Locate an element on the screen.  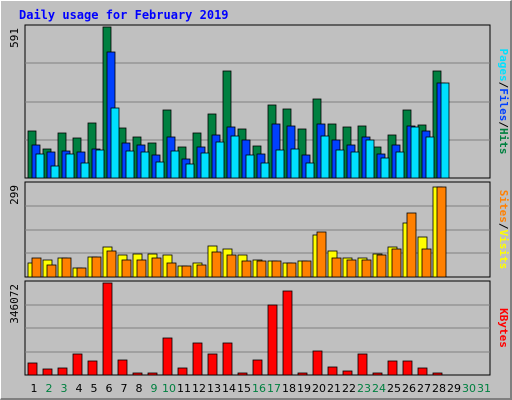
x-label-day-28: 28 is located at coordinates (439, 388).